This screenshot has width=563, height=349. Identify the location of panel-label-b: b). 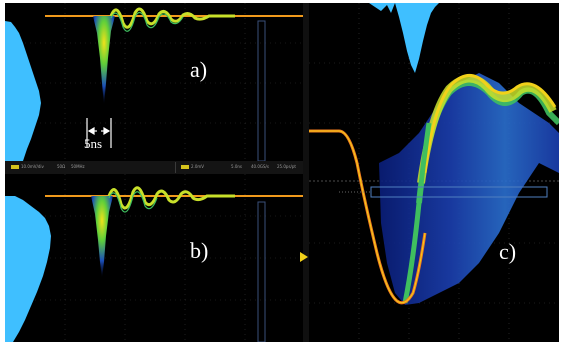
(199, 250).